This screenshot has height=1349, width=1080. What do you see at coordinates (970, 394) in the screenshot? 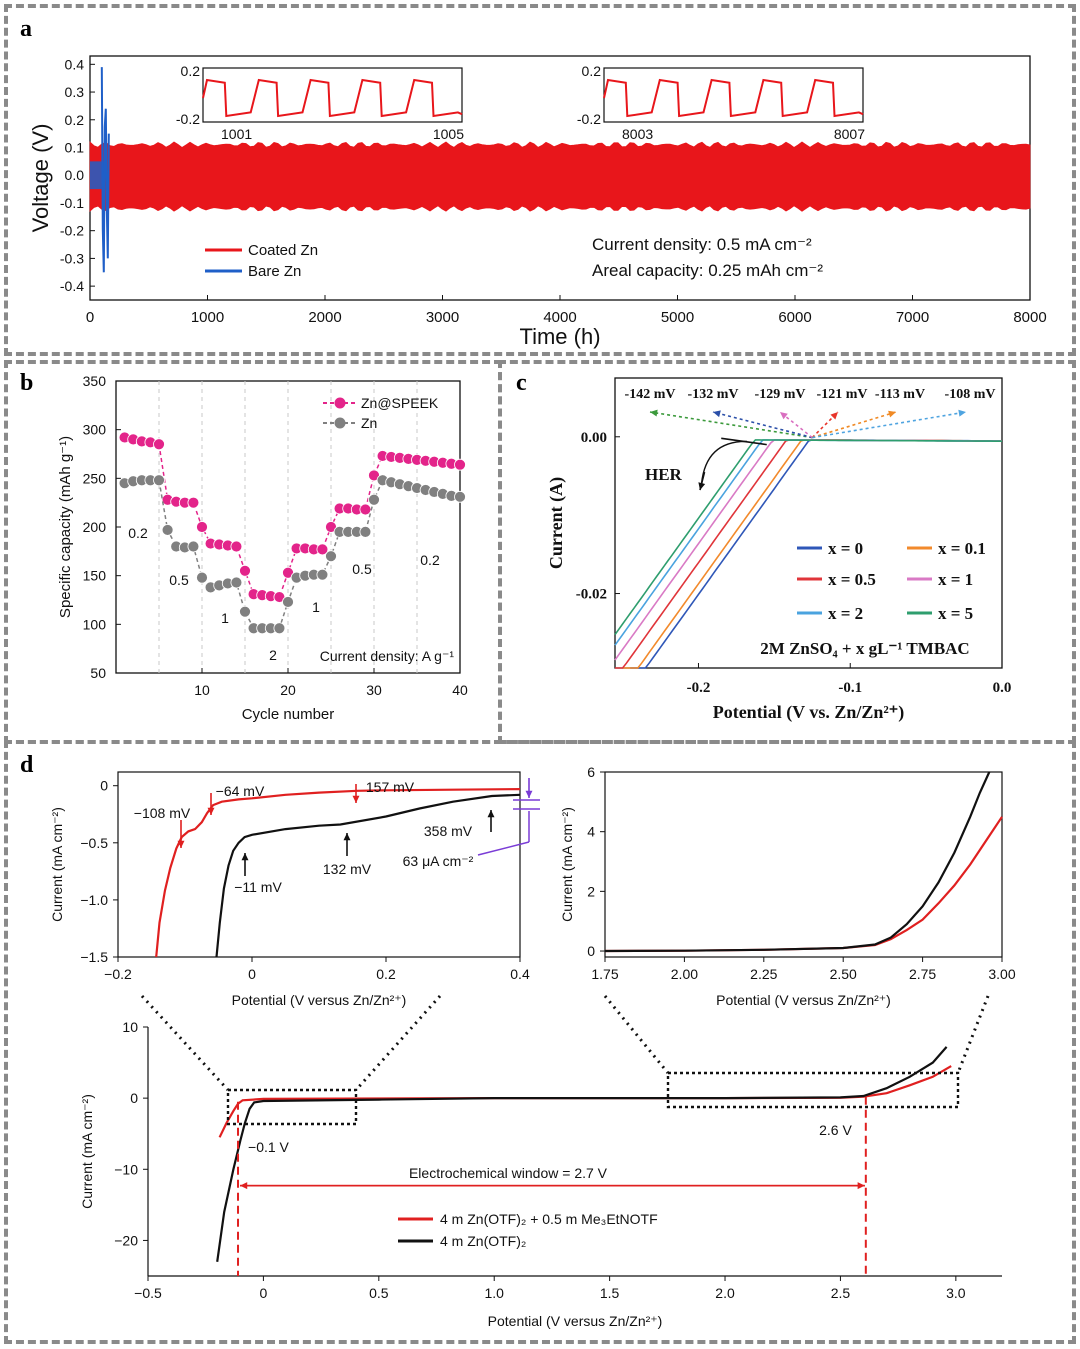
I see `onset-label: -108 mV` at bounding box center [970, 394].